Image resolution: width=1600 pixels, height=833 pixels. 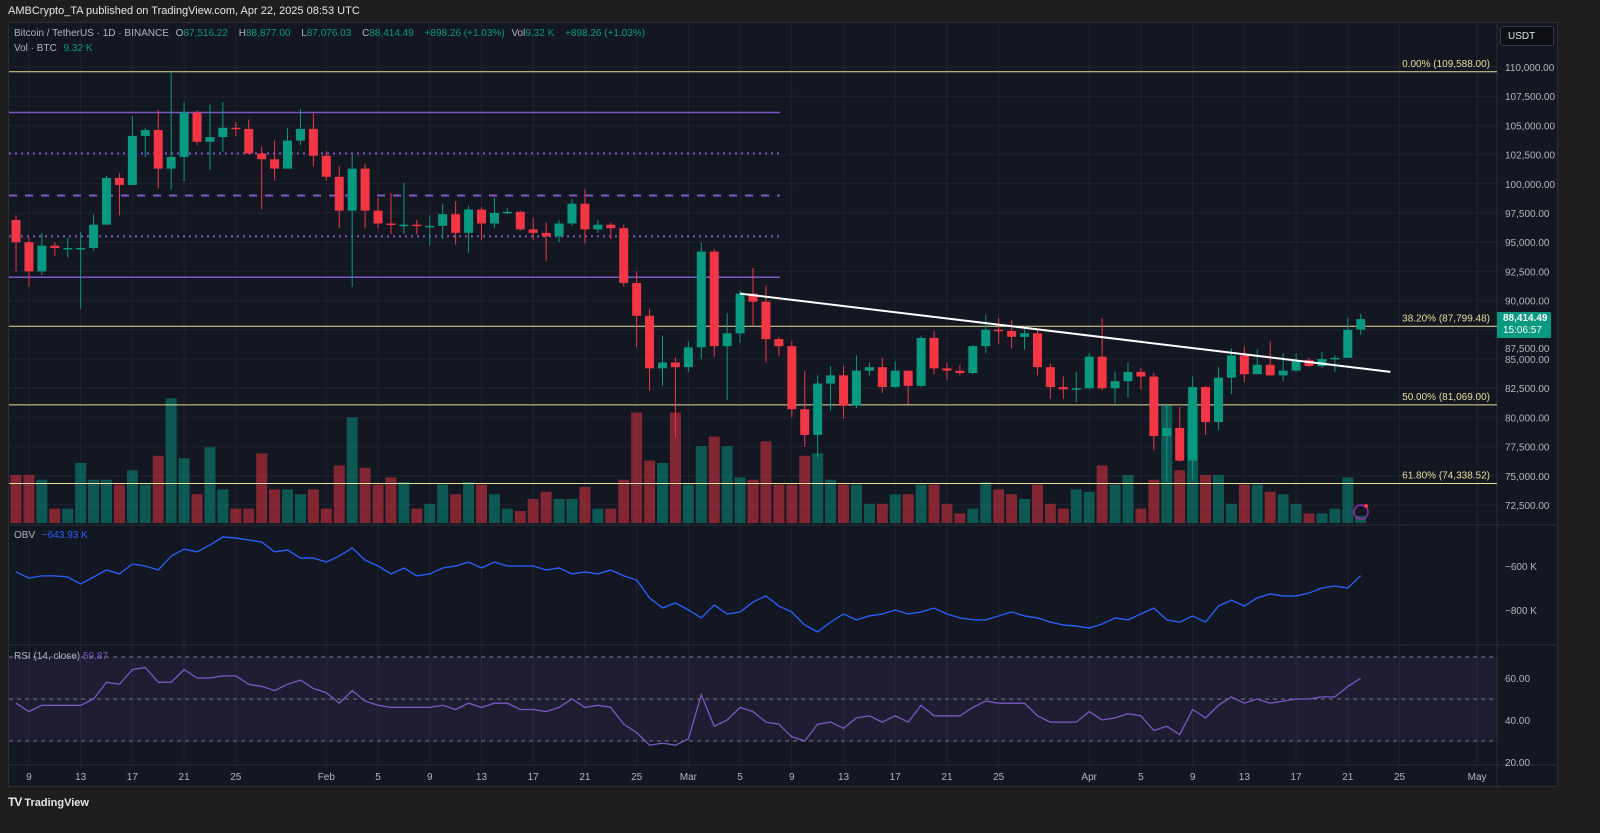 I want to click on volume-legend: Vol · BTC 9.32 K, so click(x=55, y=48).